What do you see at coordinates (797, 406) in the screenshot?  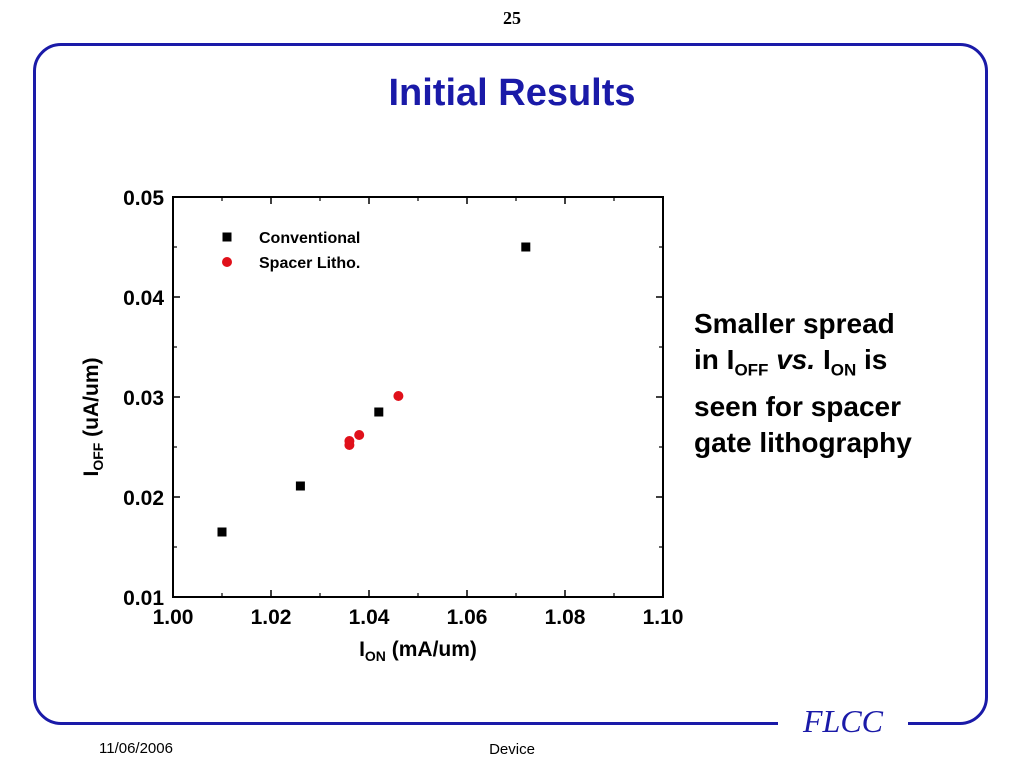 I see `side-text-line-3: seen for spacer` at bounding box center [797, 406].